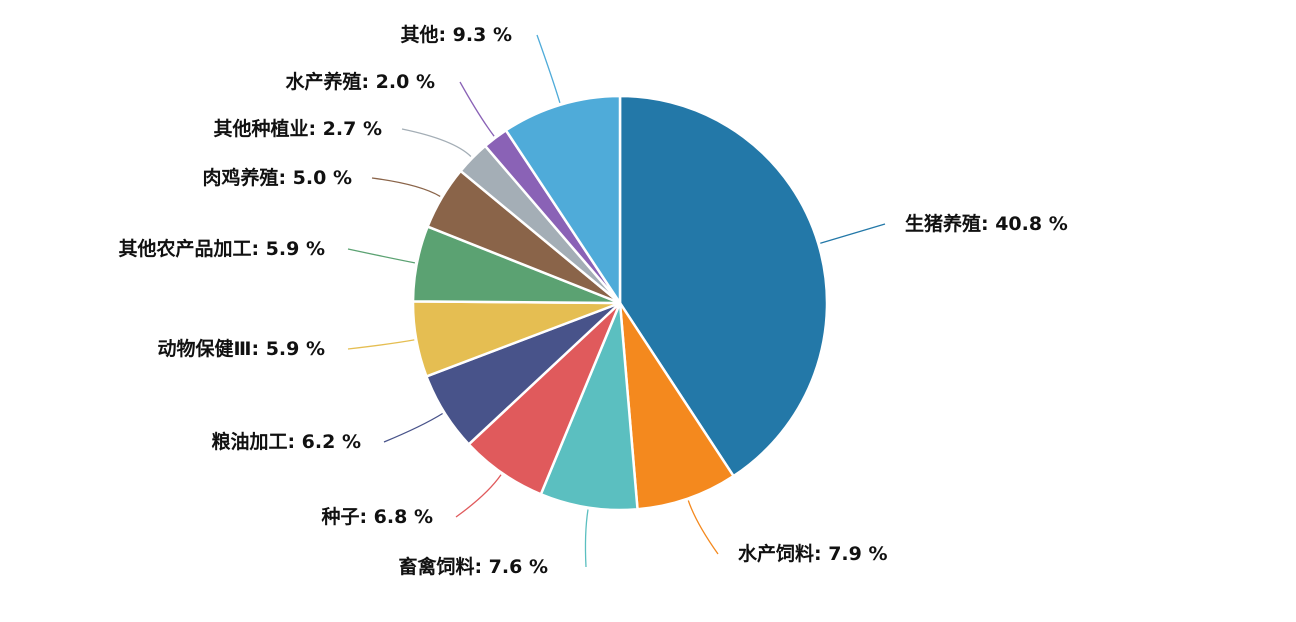 Image resolution: width=1296 pixels, height=622 pixels. I want to click on slice-label-4: 粮油加工: 6.2 %, so click(286, 441).